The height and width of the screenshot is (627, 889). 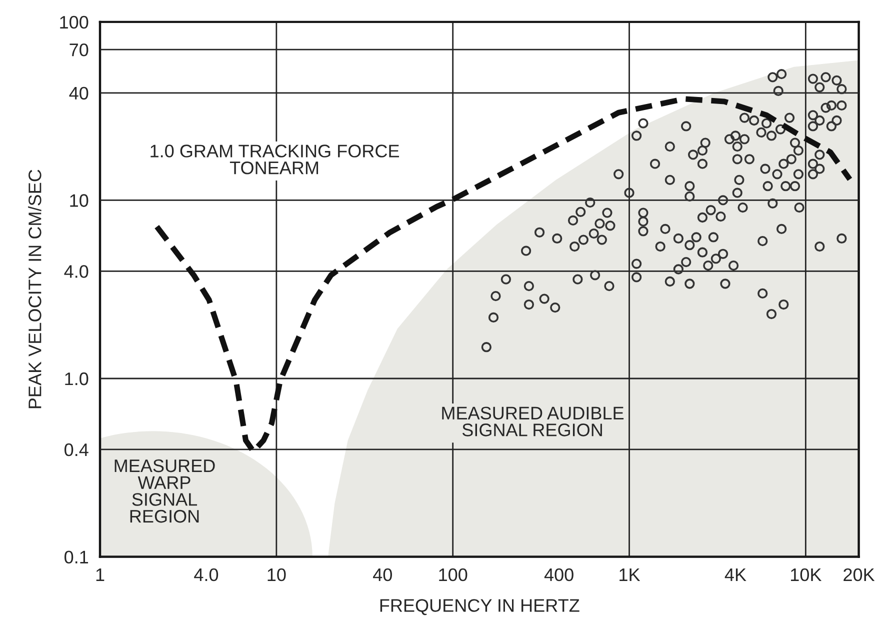 I want to click on y-axis-title: PEAK VELOCITY IN CM/SEC, so click(x=35, y=289).